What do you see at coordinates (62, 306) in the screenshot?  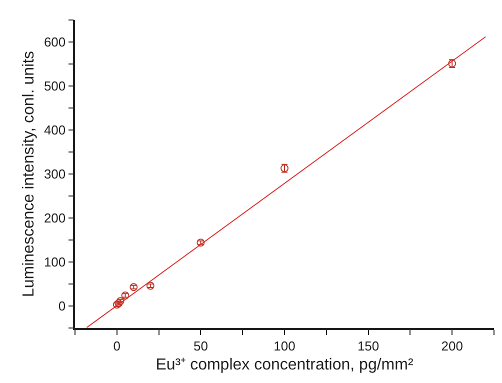 I see `y-tick-label: 0` at bounding box center [62, 306].